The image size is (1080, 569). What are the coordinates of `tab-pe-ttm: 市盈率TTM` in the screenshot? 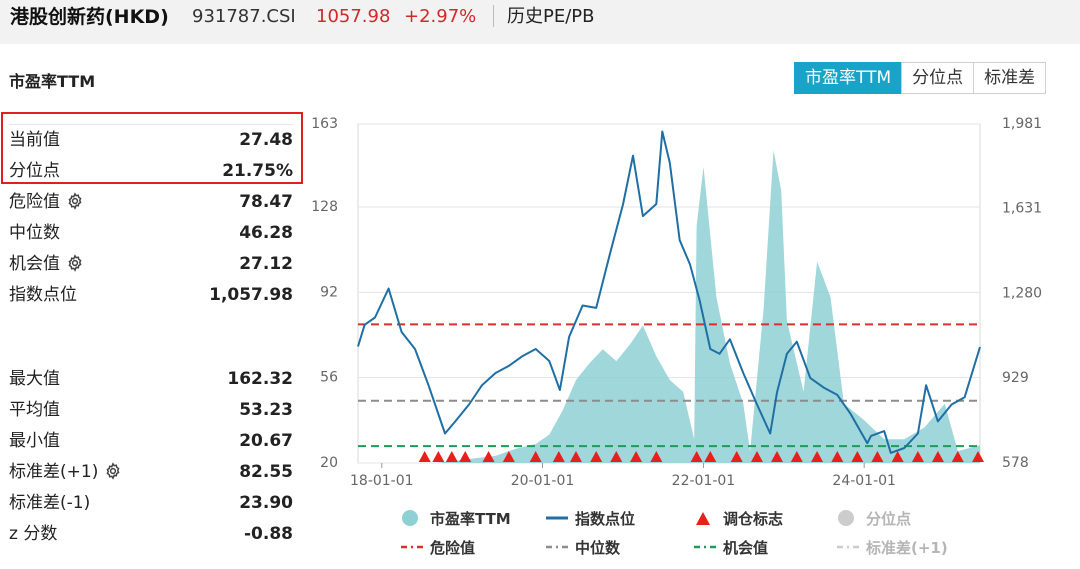 It's located at (848, 78).